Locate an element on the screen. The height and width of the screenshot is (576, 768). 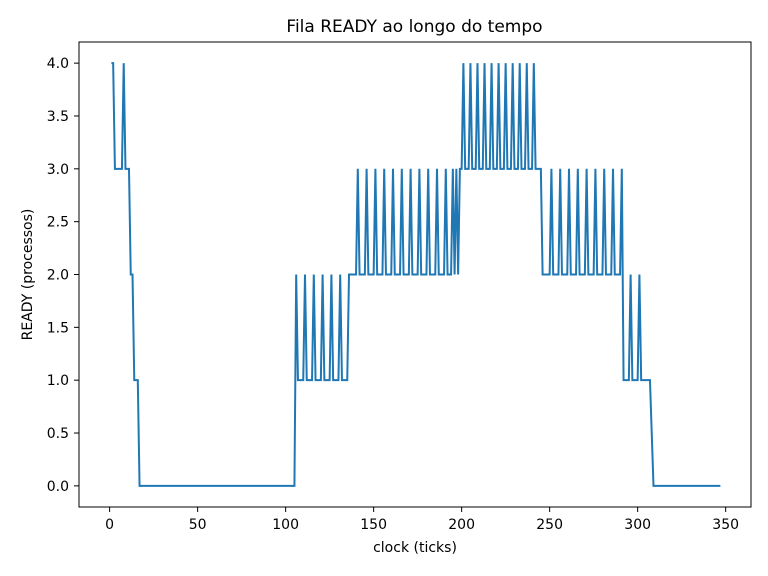
y-tick-label: 3.5 is located at coordinates (58, 117).